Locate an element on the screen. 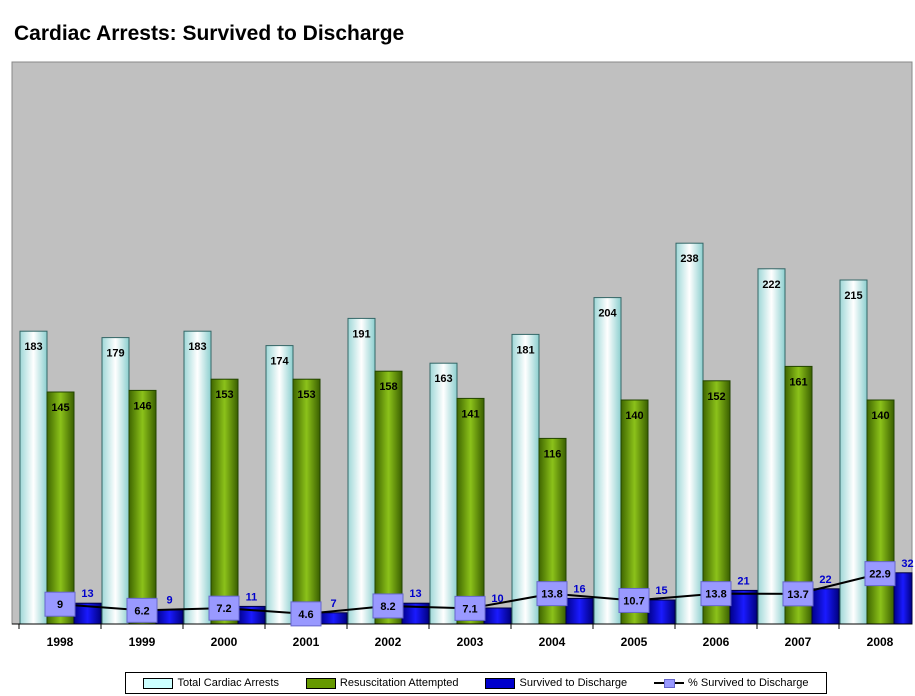 The height and width of the screenshot is (696, 915). data-label-percent: 10.7 is located at coordinates (633, 601).